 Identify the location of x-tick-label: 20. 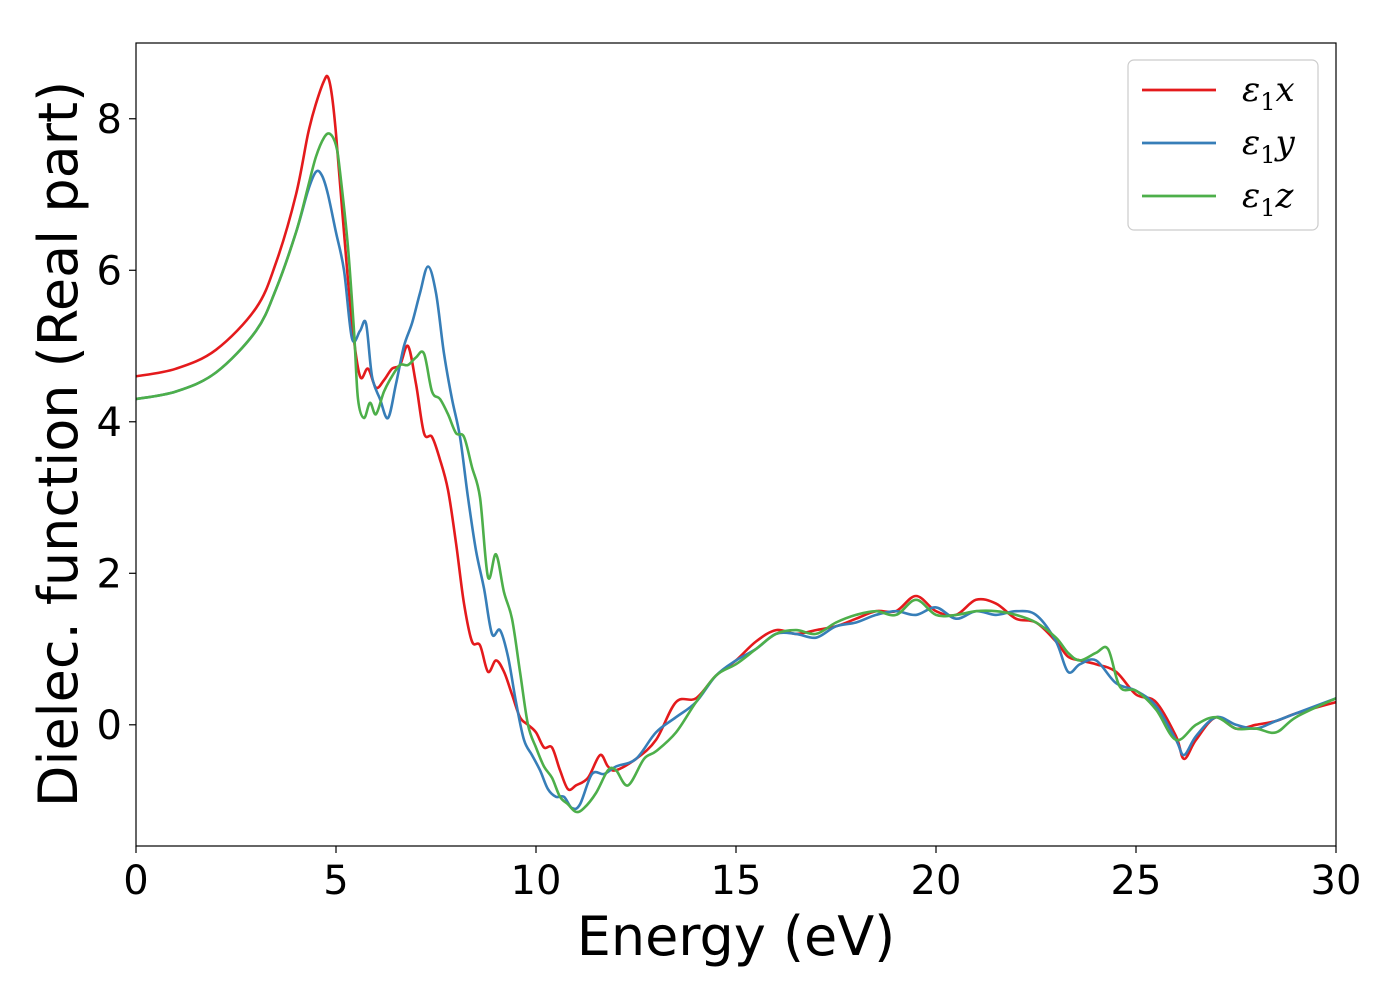
(936, 881).